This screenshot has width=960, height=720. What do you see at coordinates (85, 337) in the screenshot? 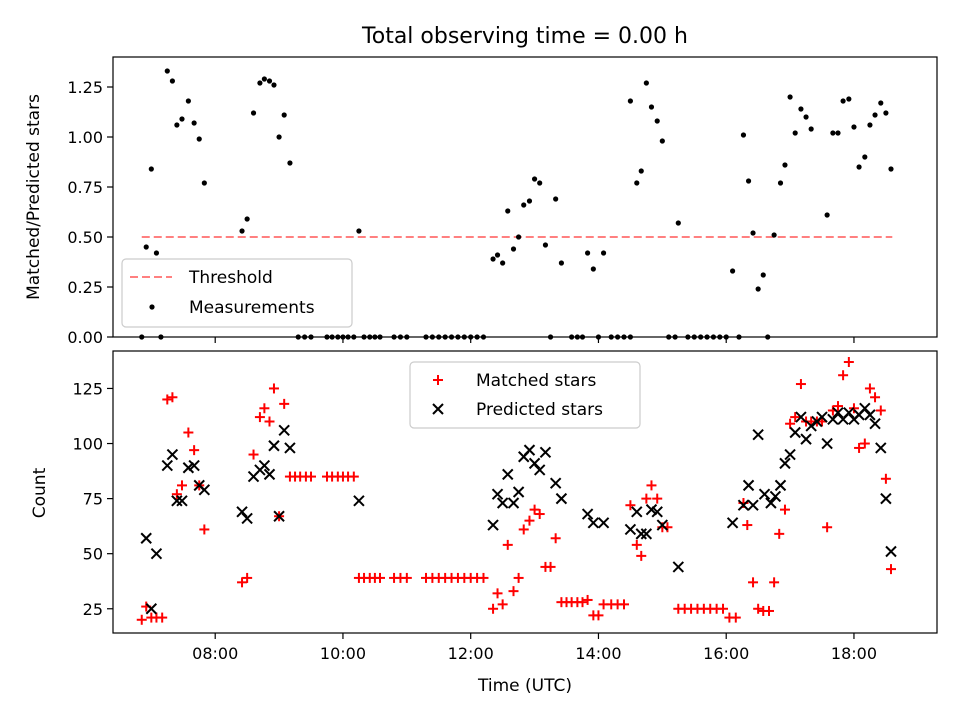
I see `ratio-y-tick-label: 0.00` at bounding box center [85, 337].